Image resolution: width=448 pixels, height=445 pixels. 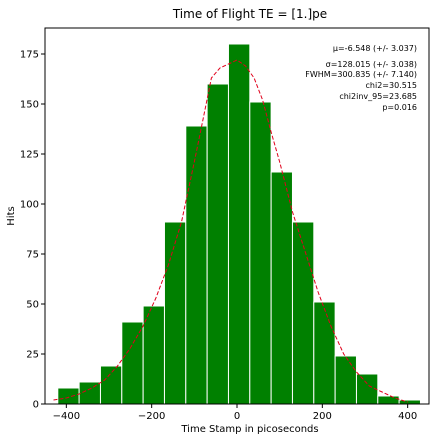 What do you see at coordinates (361, 74) in the screenshot?
I see `fit-stat-line: FWHM=300.835 (+/- 7.140)` at bounding box center [361, 74].